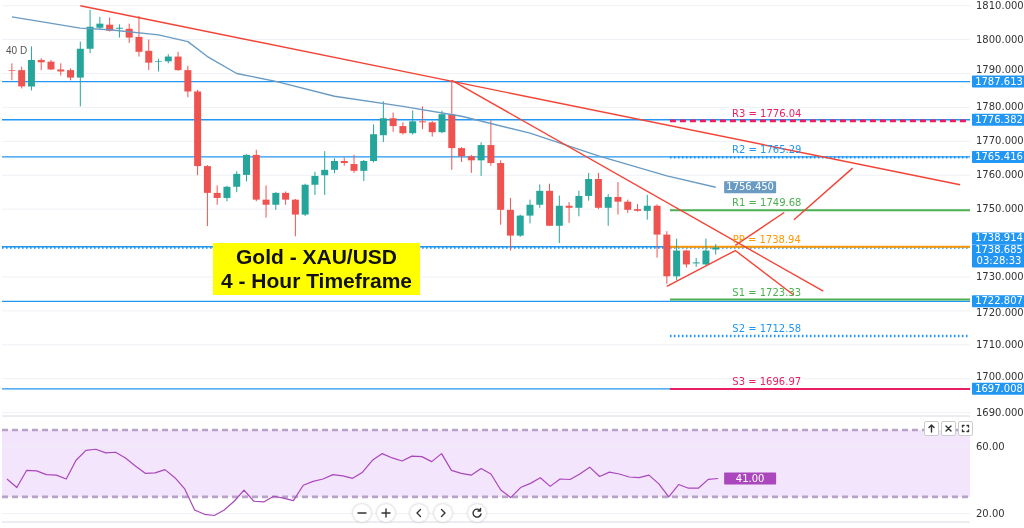 The width and height of the screenshot is (1024, 528). What do you see at coordinates (767, 381) in the screenshot?
I see `ref-line-label: S3 = 1696.97` at bounding box center [767, 381].